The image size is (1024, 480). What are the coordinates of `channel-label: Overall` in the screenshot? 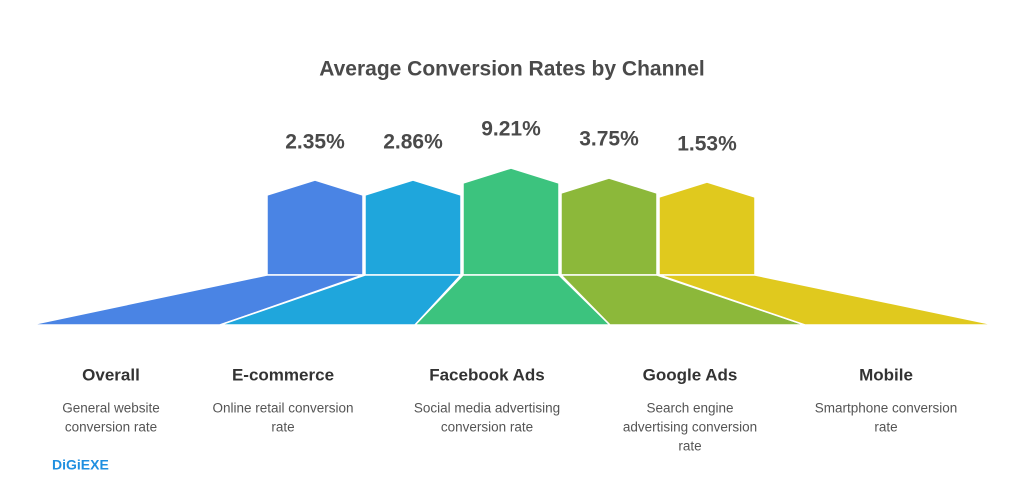 It's located at (111, 374).